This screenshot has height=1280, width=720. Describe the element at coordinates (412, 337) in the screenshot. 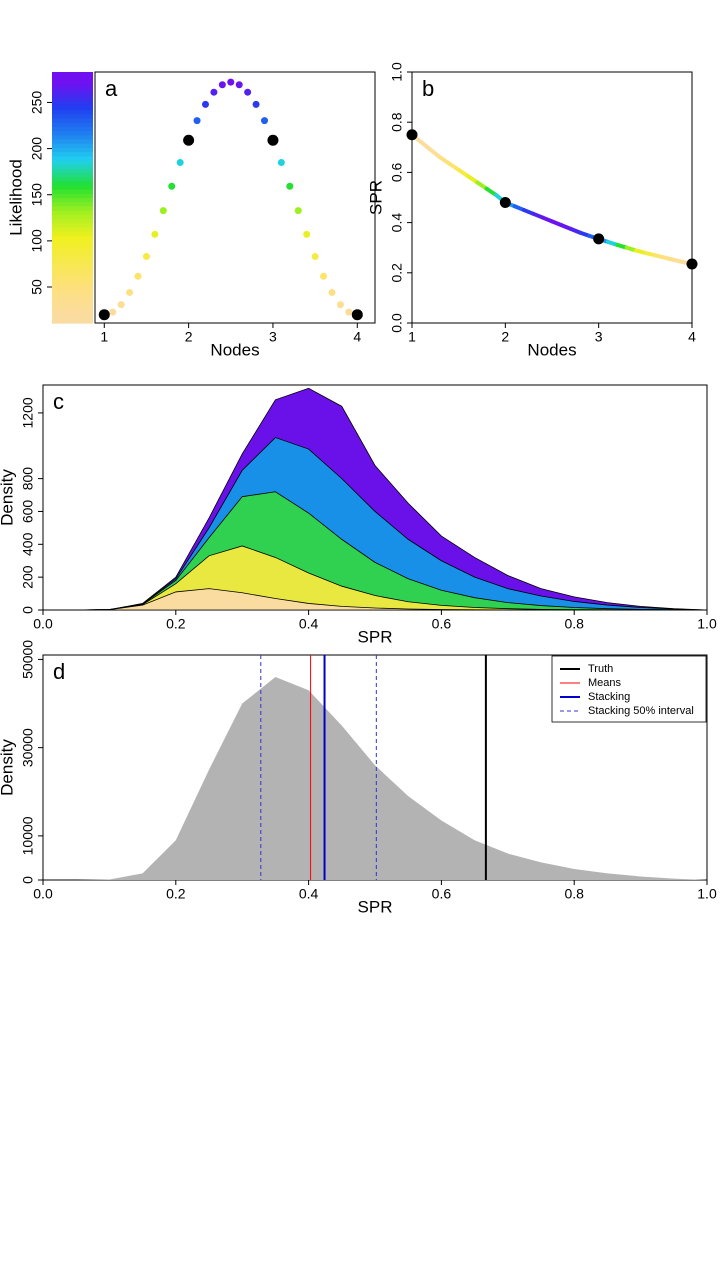

I see `x-tick-label: 1` at that location.